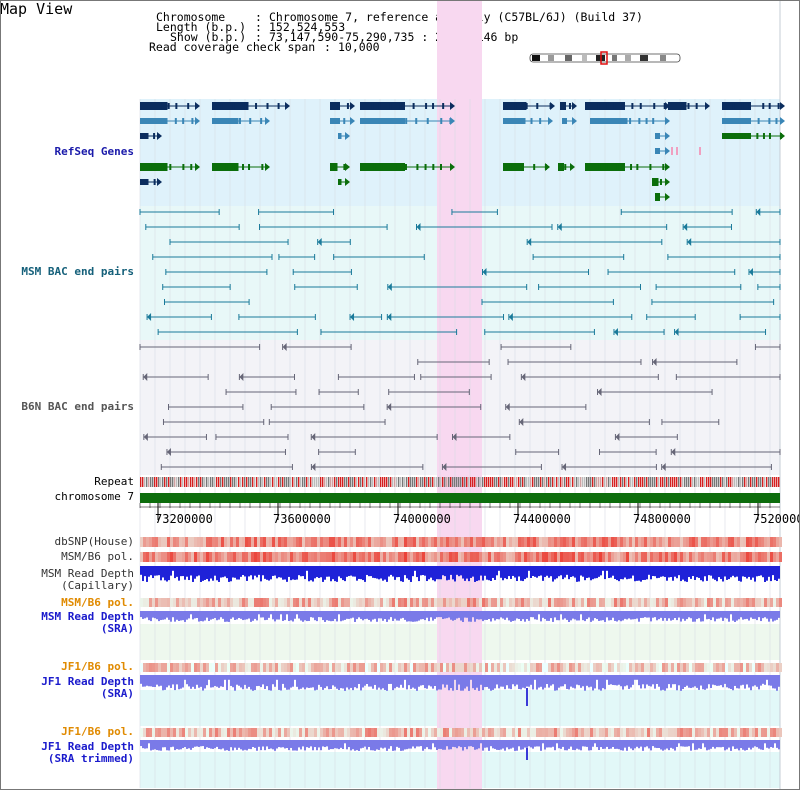  I want to click on track-label-refseq-genes: RefSeq Genes, so click(94, 151).